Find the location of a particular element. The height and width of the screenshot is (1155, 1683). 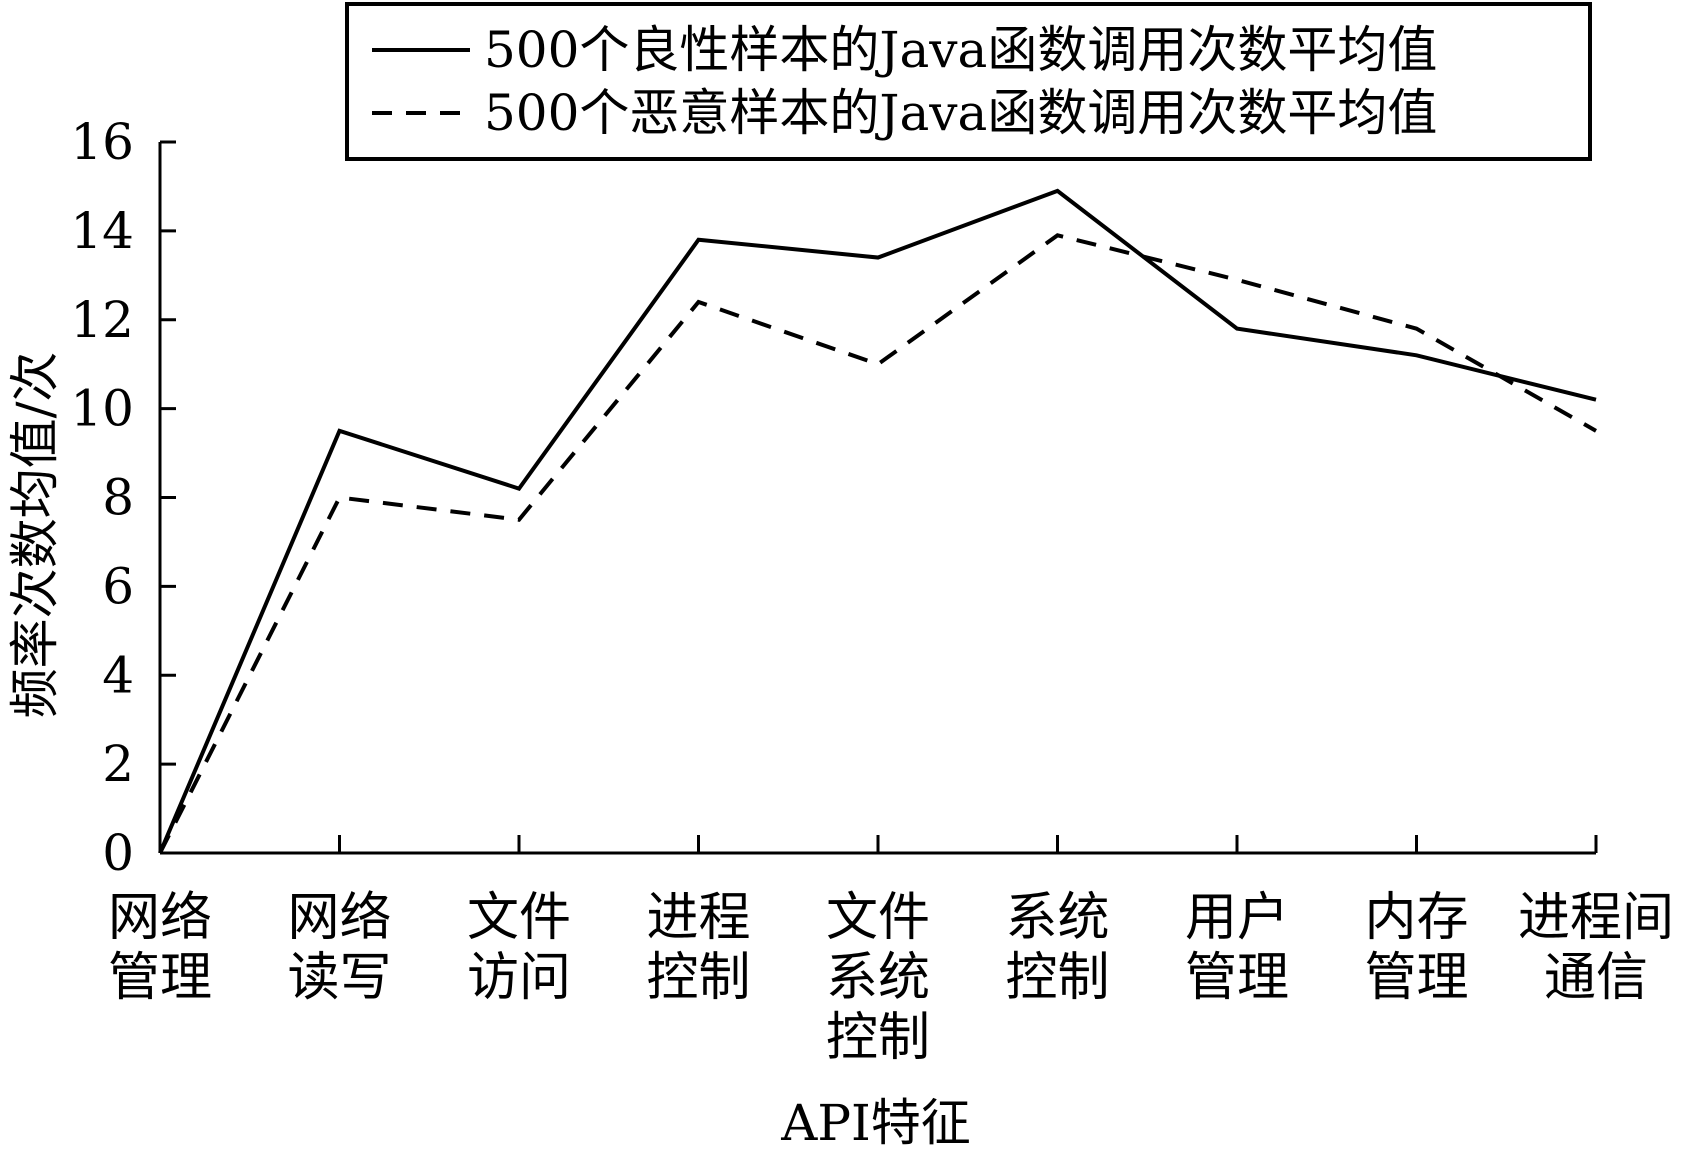

y-tick-label: 10 is located at coordinates (102, 409).